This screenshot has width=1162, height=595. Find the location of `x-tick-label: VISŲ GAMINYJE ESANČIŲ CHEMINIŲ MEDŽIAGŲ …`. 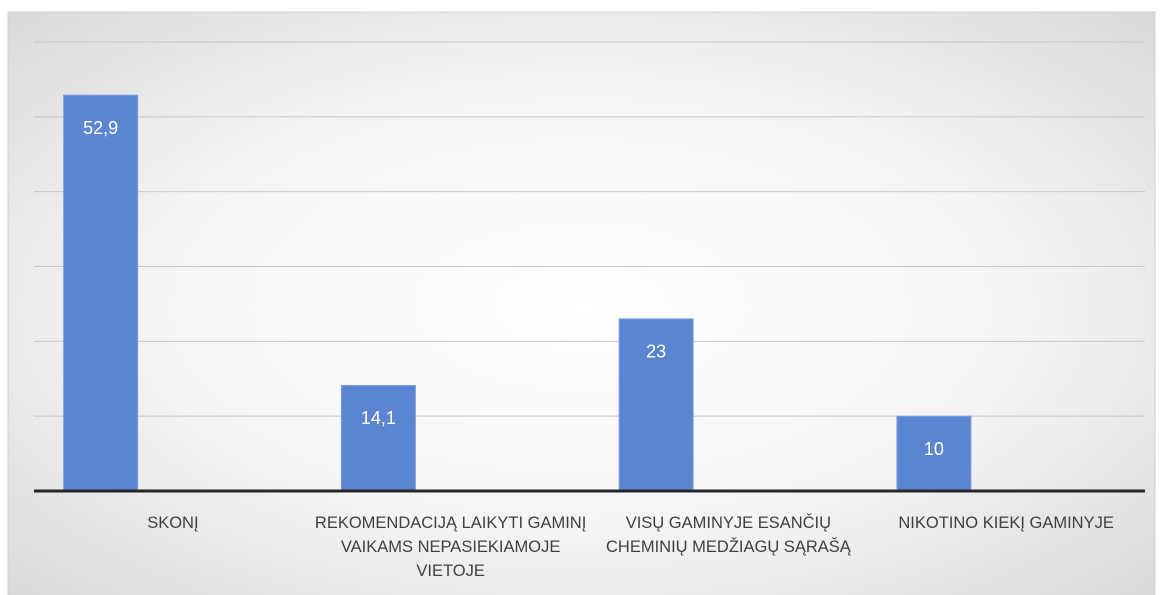

x-tick-label: VISŲ GAMINYJE ESANČIŲ CHEMINIŲ MEDŽIAGŲ … is located at coordinates (728, 535).